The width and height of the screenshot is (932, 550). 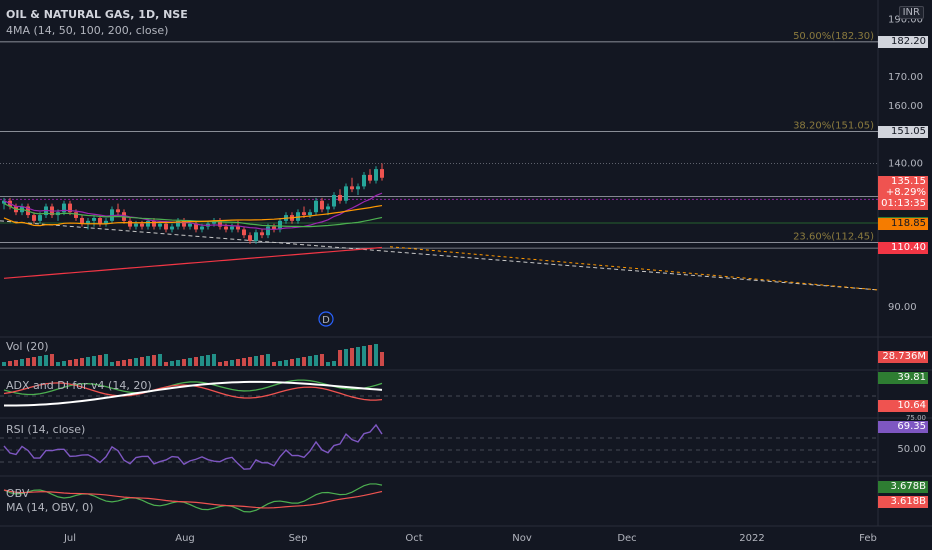 What do you see at coordinates (902, 307) in the screenshot?
I see `price-tick-label: 90.00` at bounding box center [902, 307].